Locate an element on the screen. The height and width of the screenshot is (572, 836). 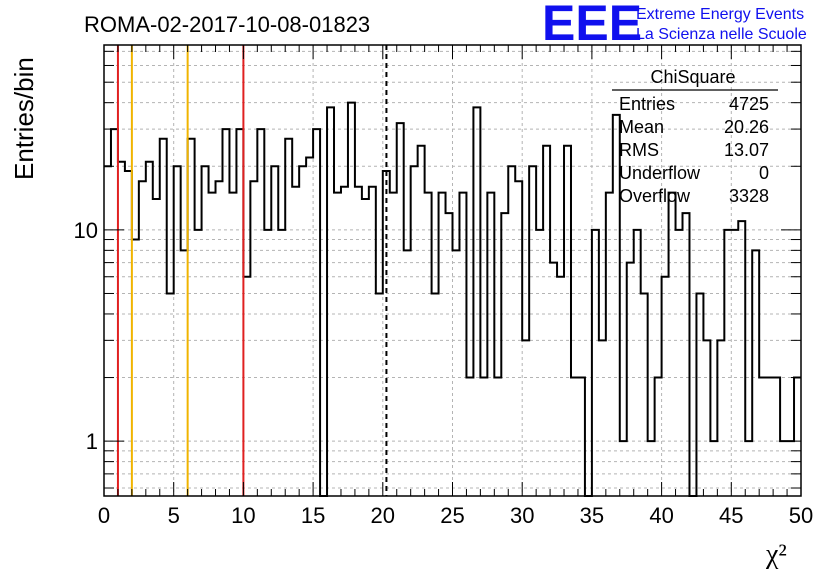
x-tick-label: 25 is located at coordinates (452, 515).